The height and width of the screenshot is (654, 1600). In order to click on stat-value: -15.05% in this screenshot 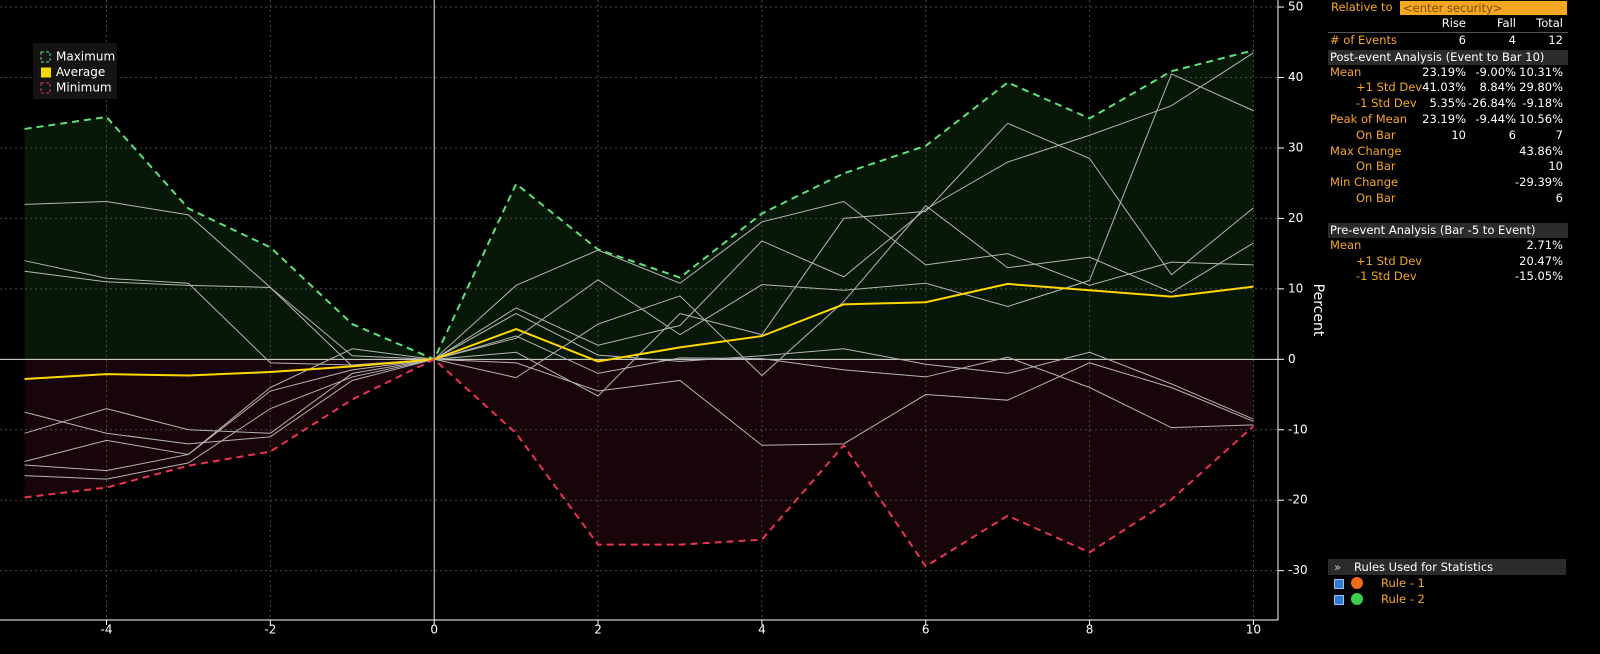, I will do `click(1539, 276)`.